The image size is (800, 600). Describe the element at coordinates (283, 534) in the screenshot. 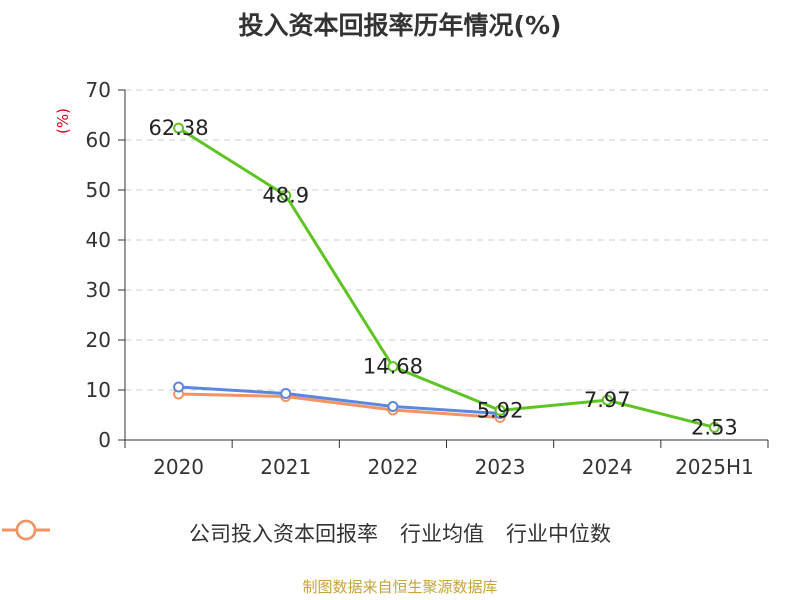

I see `legend-label: 公司投入资本回报率` at that location.